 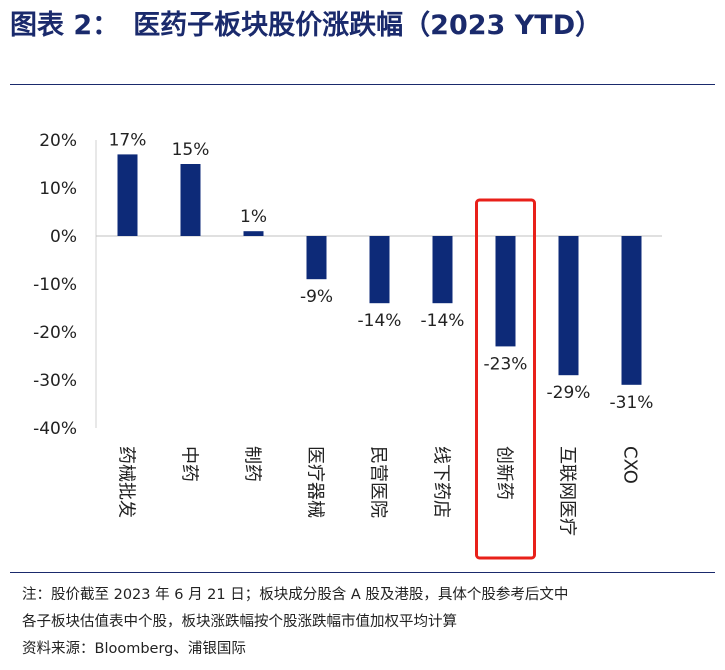 I want to click on data-label: -31%, so click(x=632, y=403).